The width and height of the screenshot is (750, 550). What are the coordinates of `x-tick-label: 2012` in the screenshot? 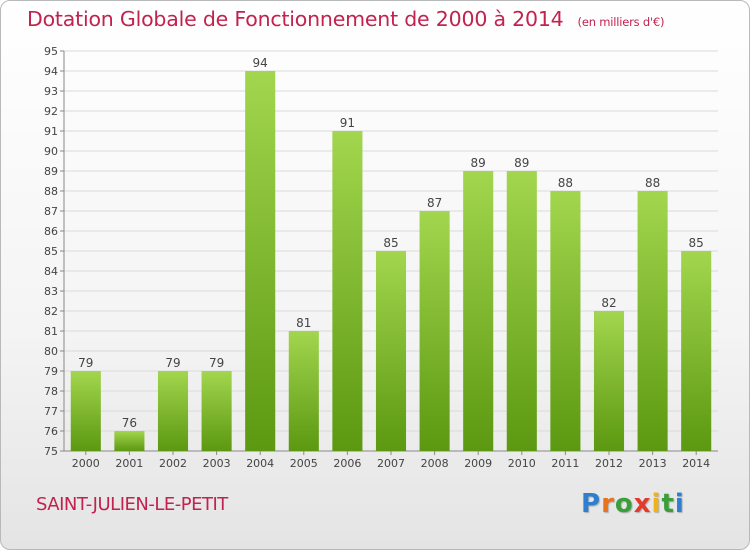 It's located at (609, 463).